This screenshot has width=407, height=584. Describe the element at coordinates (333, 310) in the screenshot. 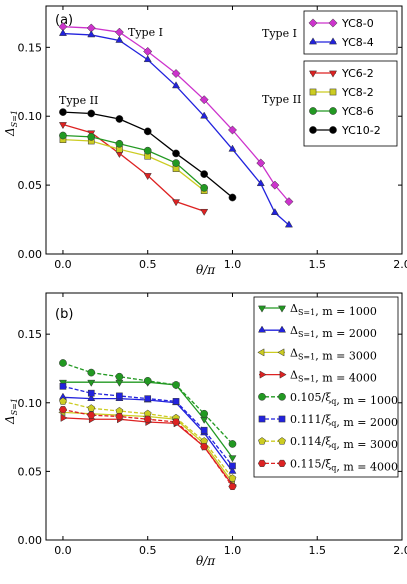

I see `legend-label: ΔS=1, m = 1000` at that location.